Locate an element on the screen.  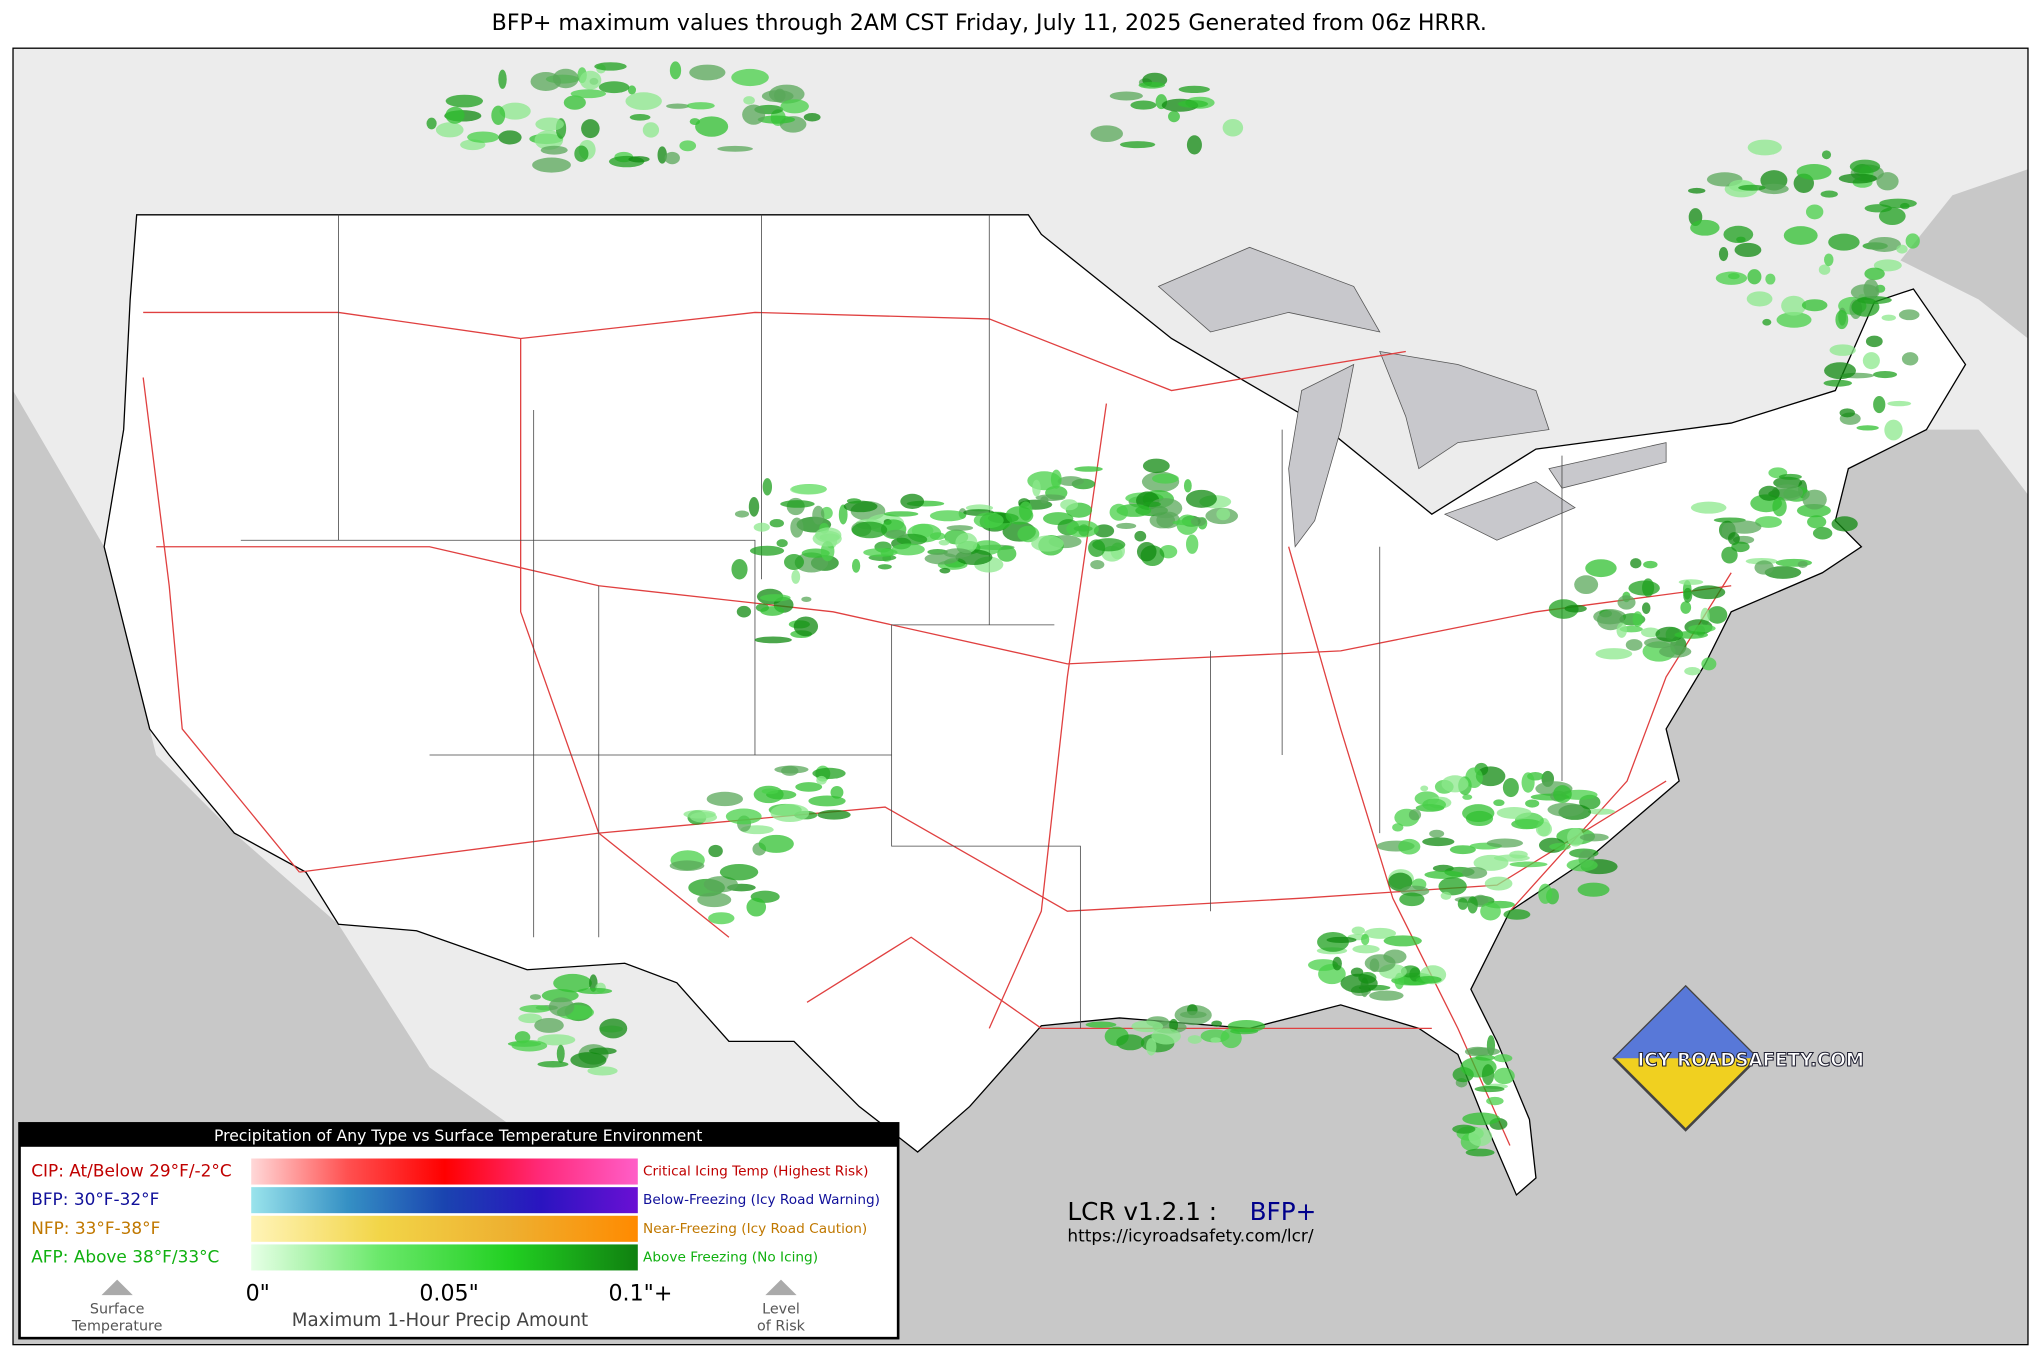
right-caption: Level is located at coordinates (781, 1310).